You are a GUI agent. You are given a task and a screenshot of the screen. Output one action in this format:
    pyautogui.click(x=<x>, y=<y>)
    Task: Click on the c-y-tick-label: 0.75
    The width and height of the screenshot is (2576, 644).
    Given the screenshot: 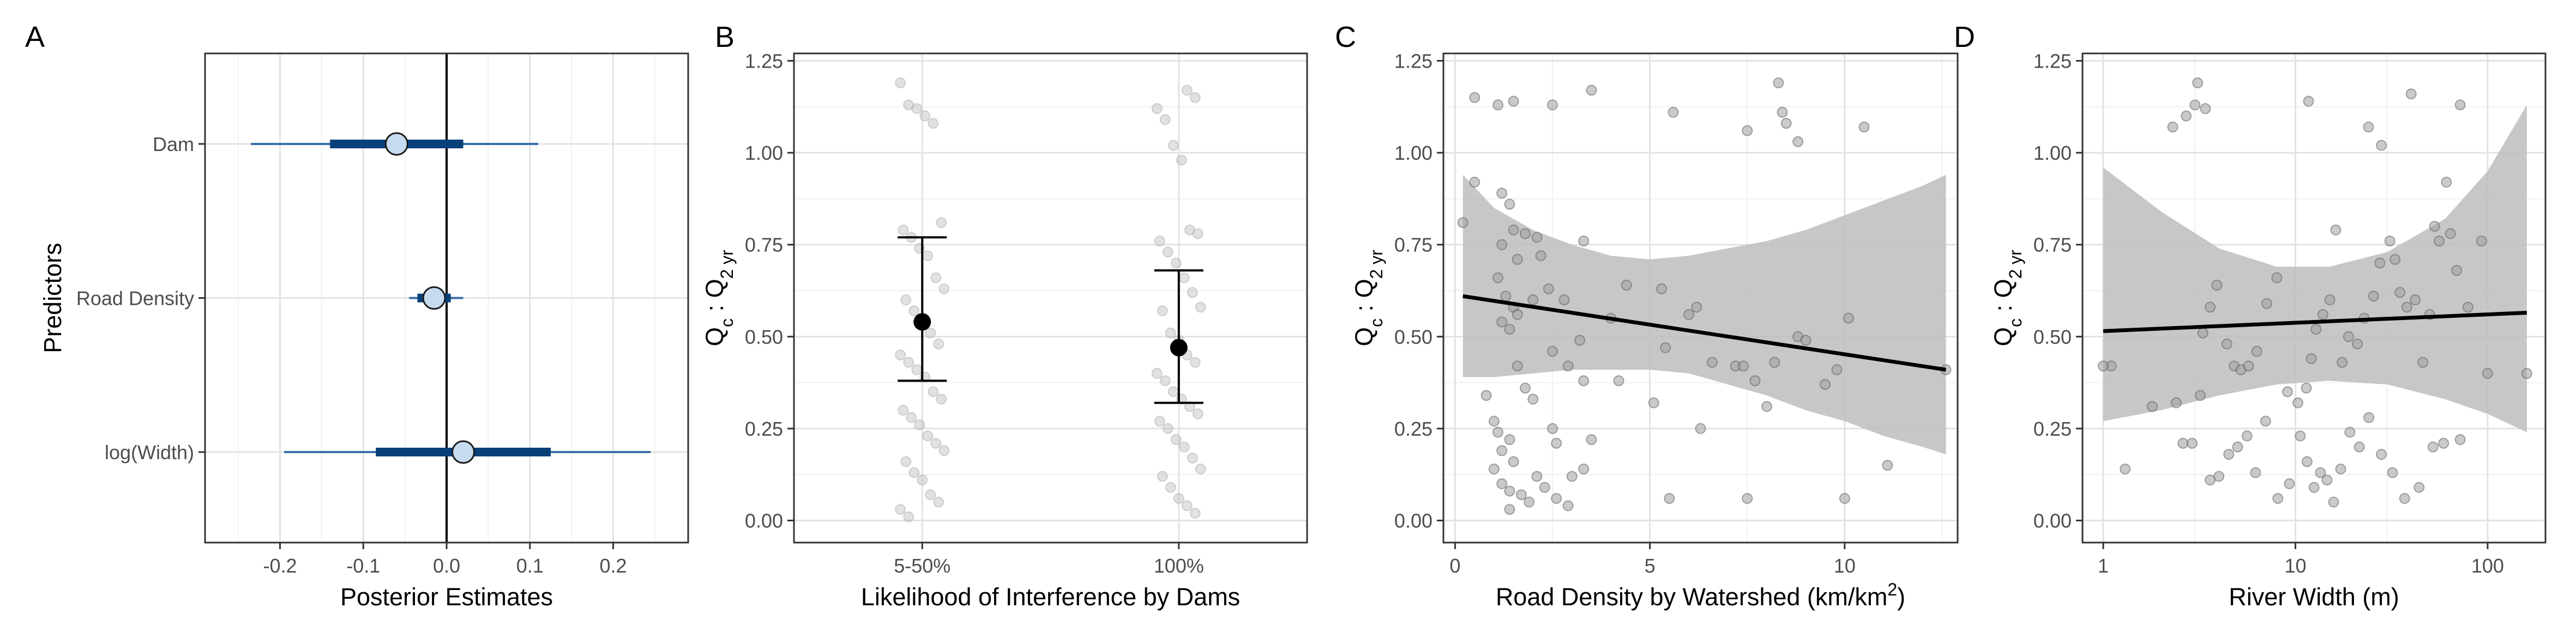 What is the action you would take?
    pyautogui.click(x=1413, y=245)
    